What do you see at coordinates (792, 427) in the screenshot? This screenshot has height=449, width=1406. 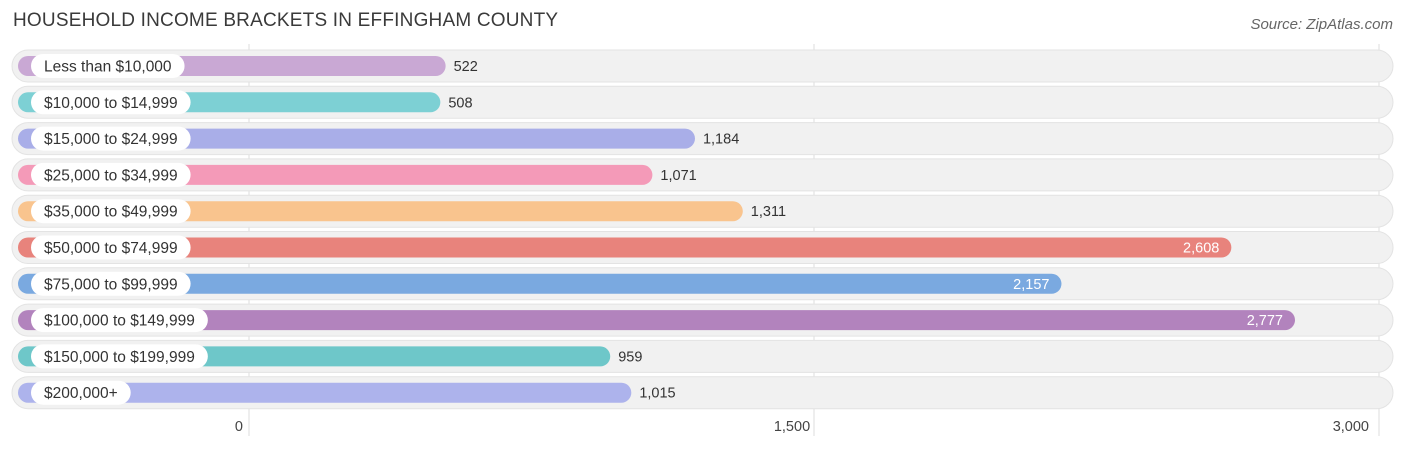 I see `tick-label: 1,500` at bounding box center [792, 427].